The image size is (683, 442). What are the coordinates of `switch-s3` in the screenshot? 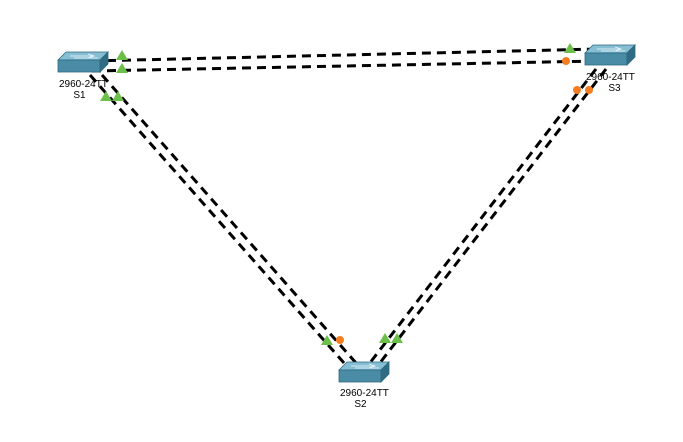 It's located at (610, 55).